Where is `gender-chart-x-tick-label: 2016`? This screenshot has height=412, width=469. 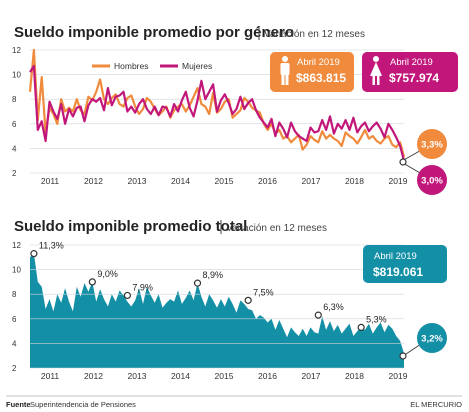 gender-chart-x-tick-label: 2016 is located at coordinates (267, 181).